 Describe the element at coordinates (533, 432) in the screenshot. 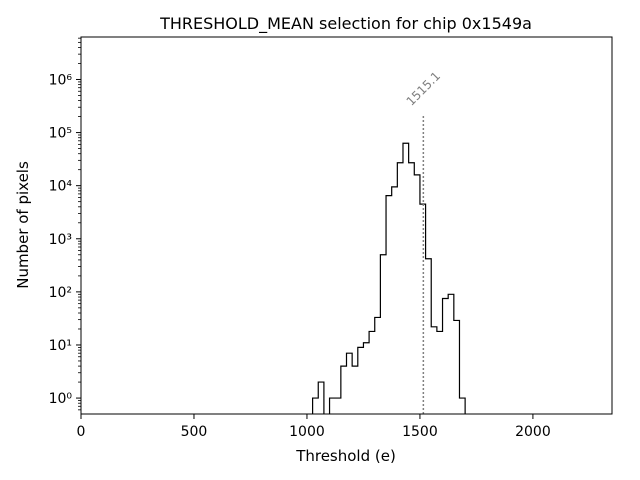

I see `x-tick-label: 2000` at that location.